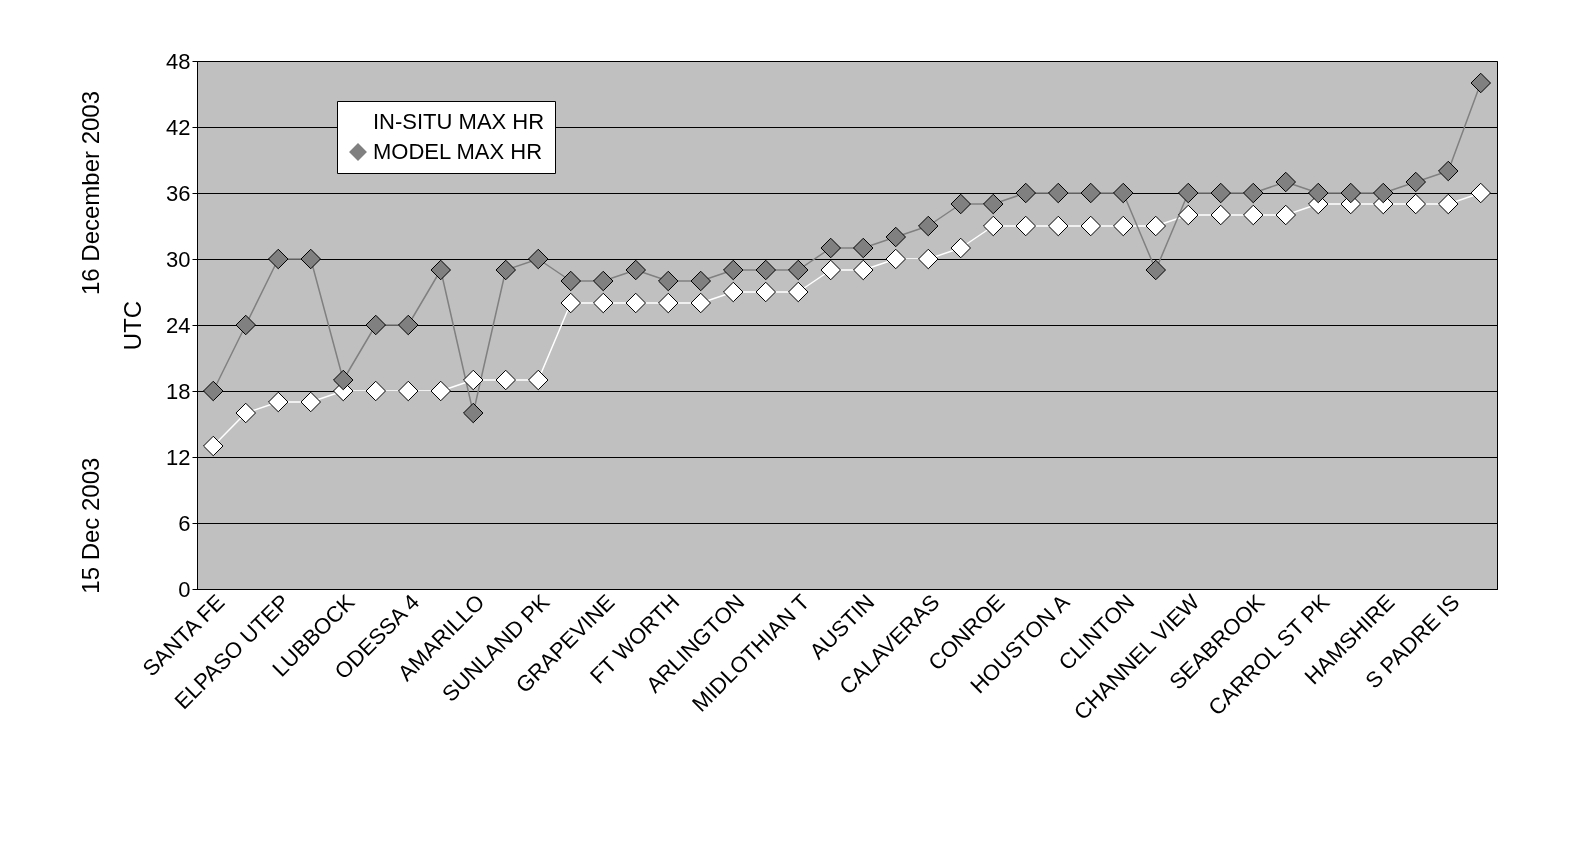  I want to click on y-tick-label: 30, so click(178, 259).